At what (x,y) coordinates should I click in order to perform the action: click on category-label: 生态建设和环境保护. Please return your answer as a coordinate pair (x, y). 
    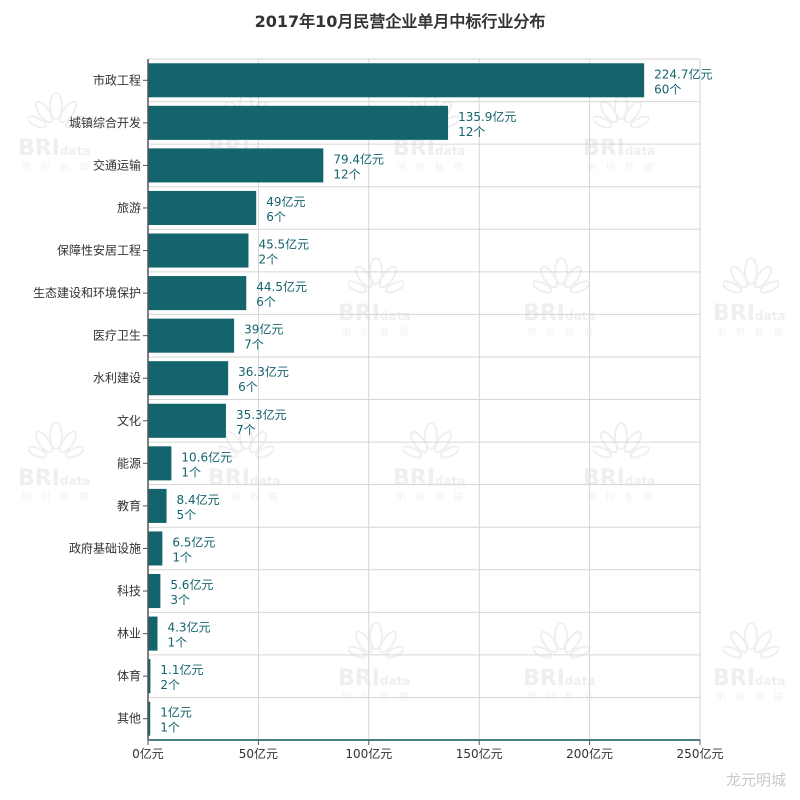
    Looking at the image, I should click on (87, 292).